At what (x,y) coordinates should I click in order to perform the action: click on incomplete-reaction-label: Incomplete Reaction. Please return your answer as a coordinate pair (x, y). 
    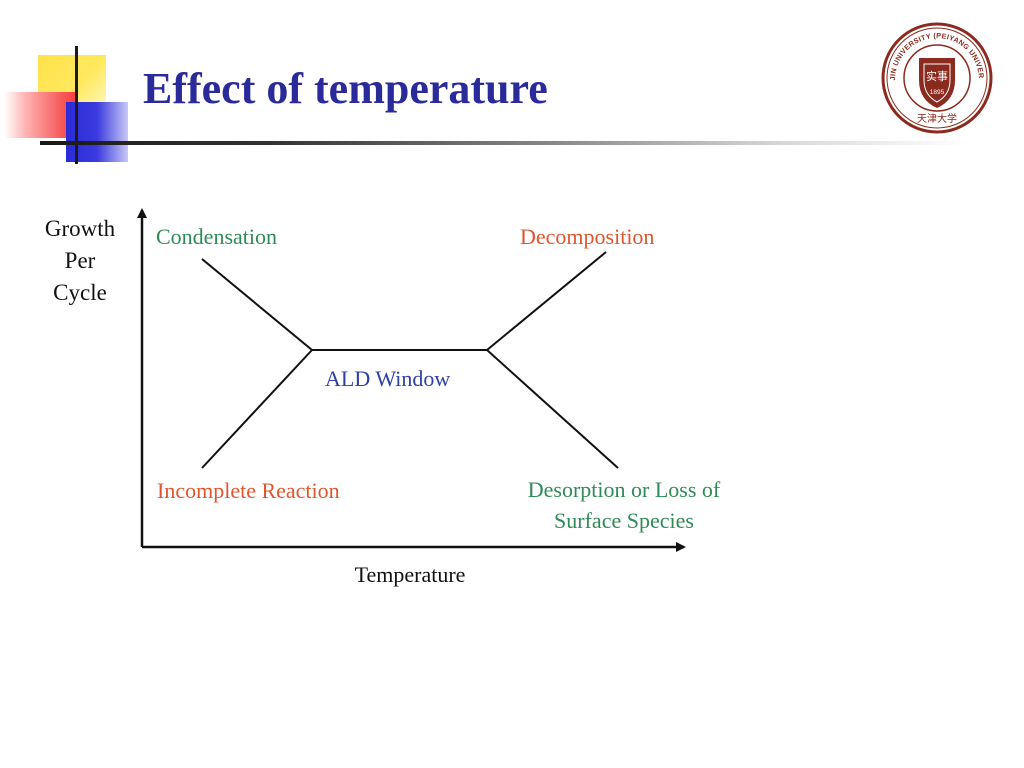
    Looking at the image, I should click on (248, 490).